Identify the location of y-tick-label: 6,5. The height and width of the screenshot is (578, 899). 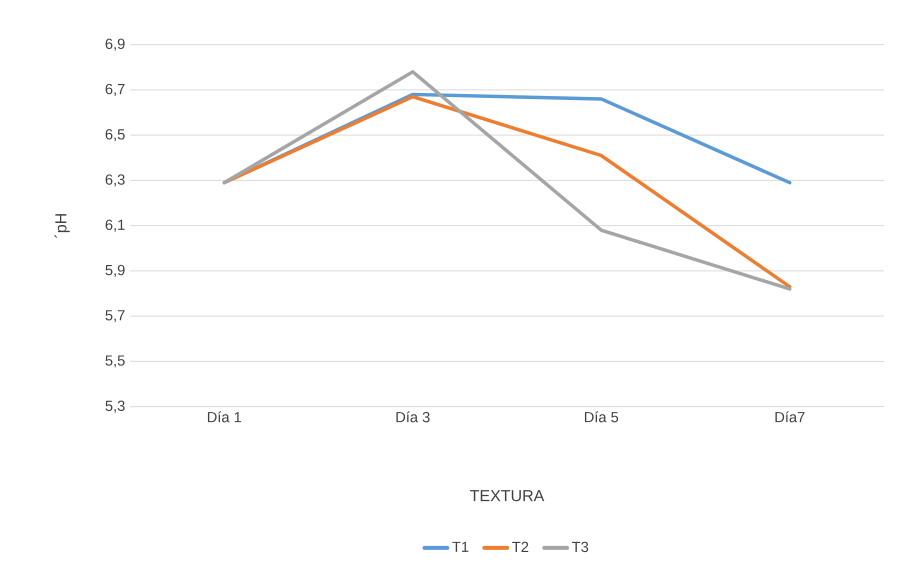
(115, 135).